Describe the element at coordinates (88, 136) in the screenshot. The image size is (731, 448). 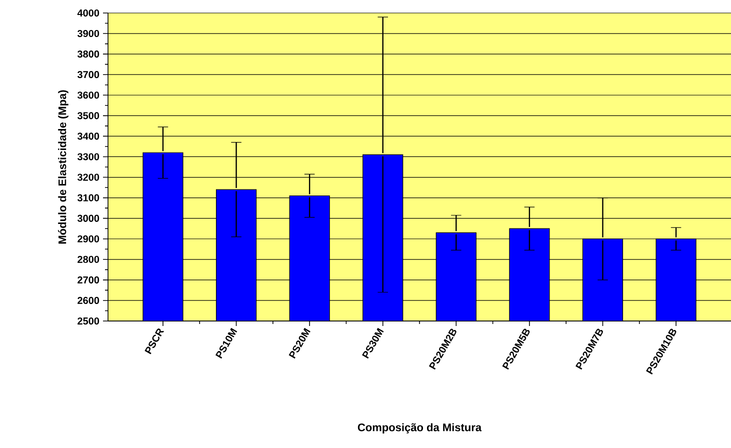
I see `y-tick-label: 3400` at that location.